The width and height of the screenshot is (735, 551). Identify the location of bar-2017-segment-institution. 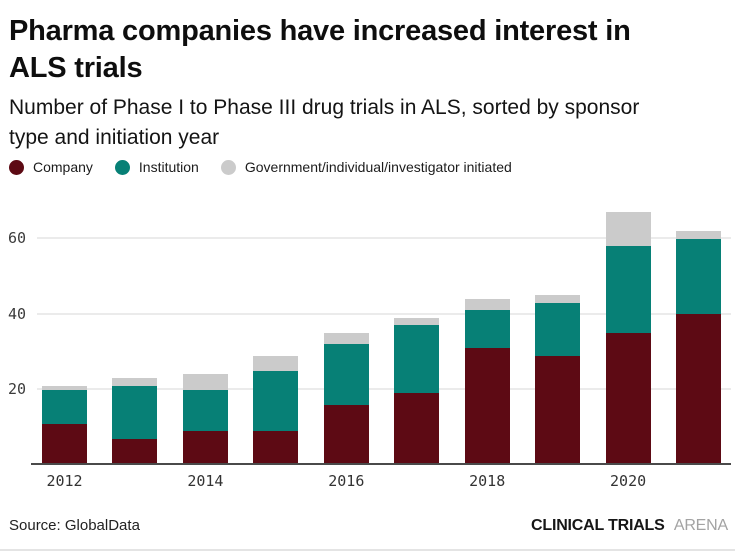
(417, 359).